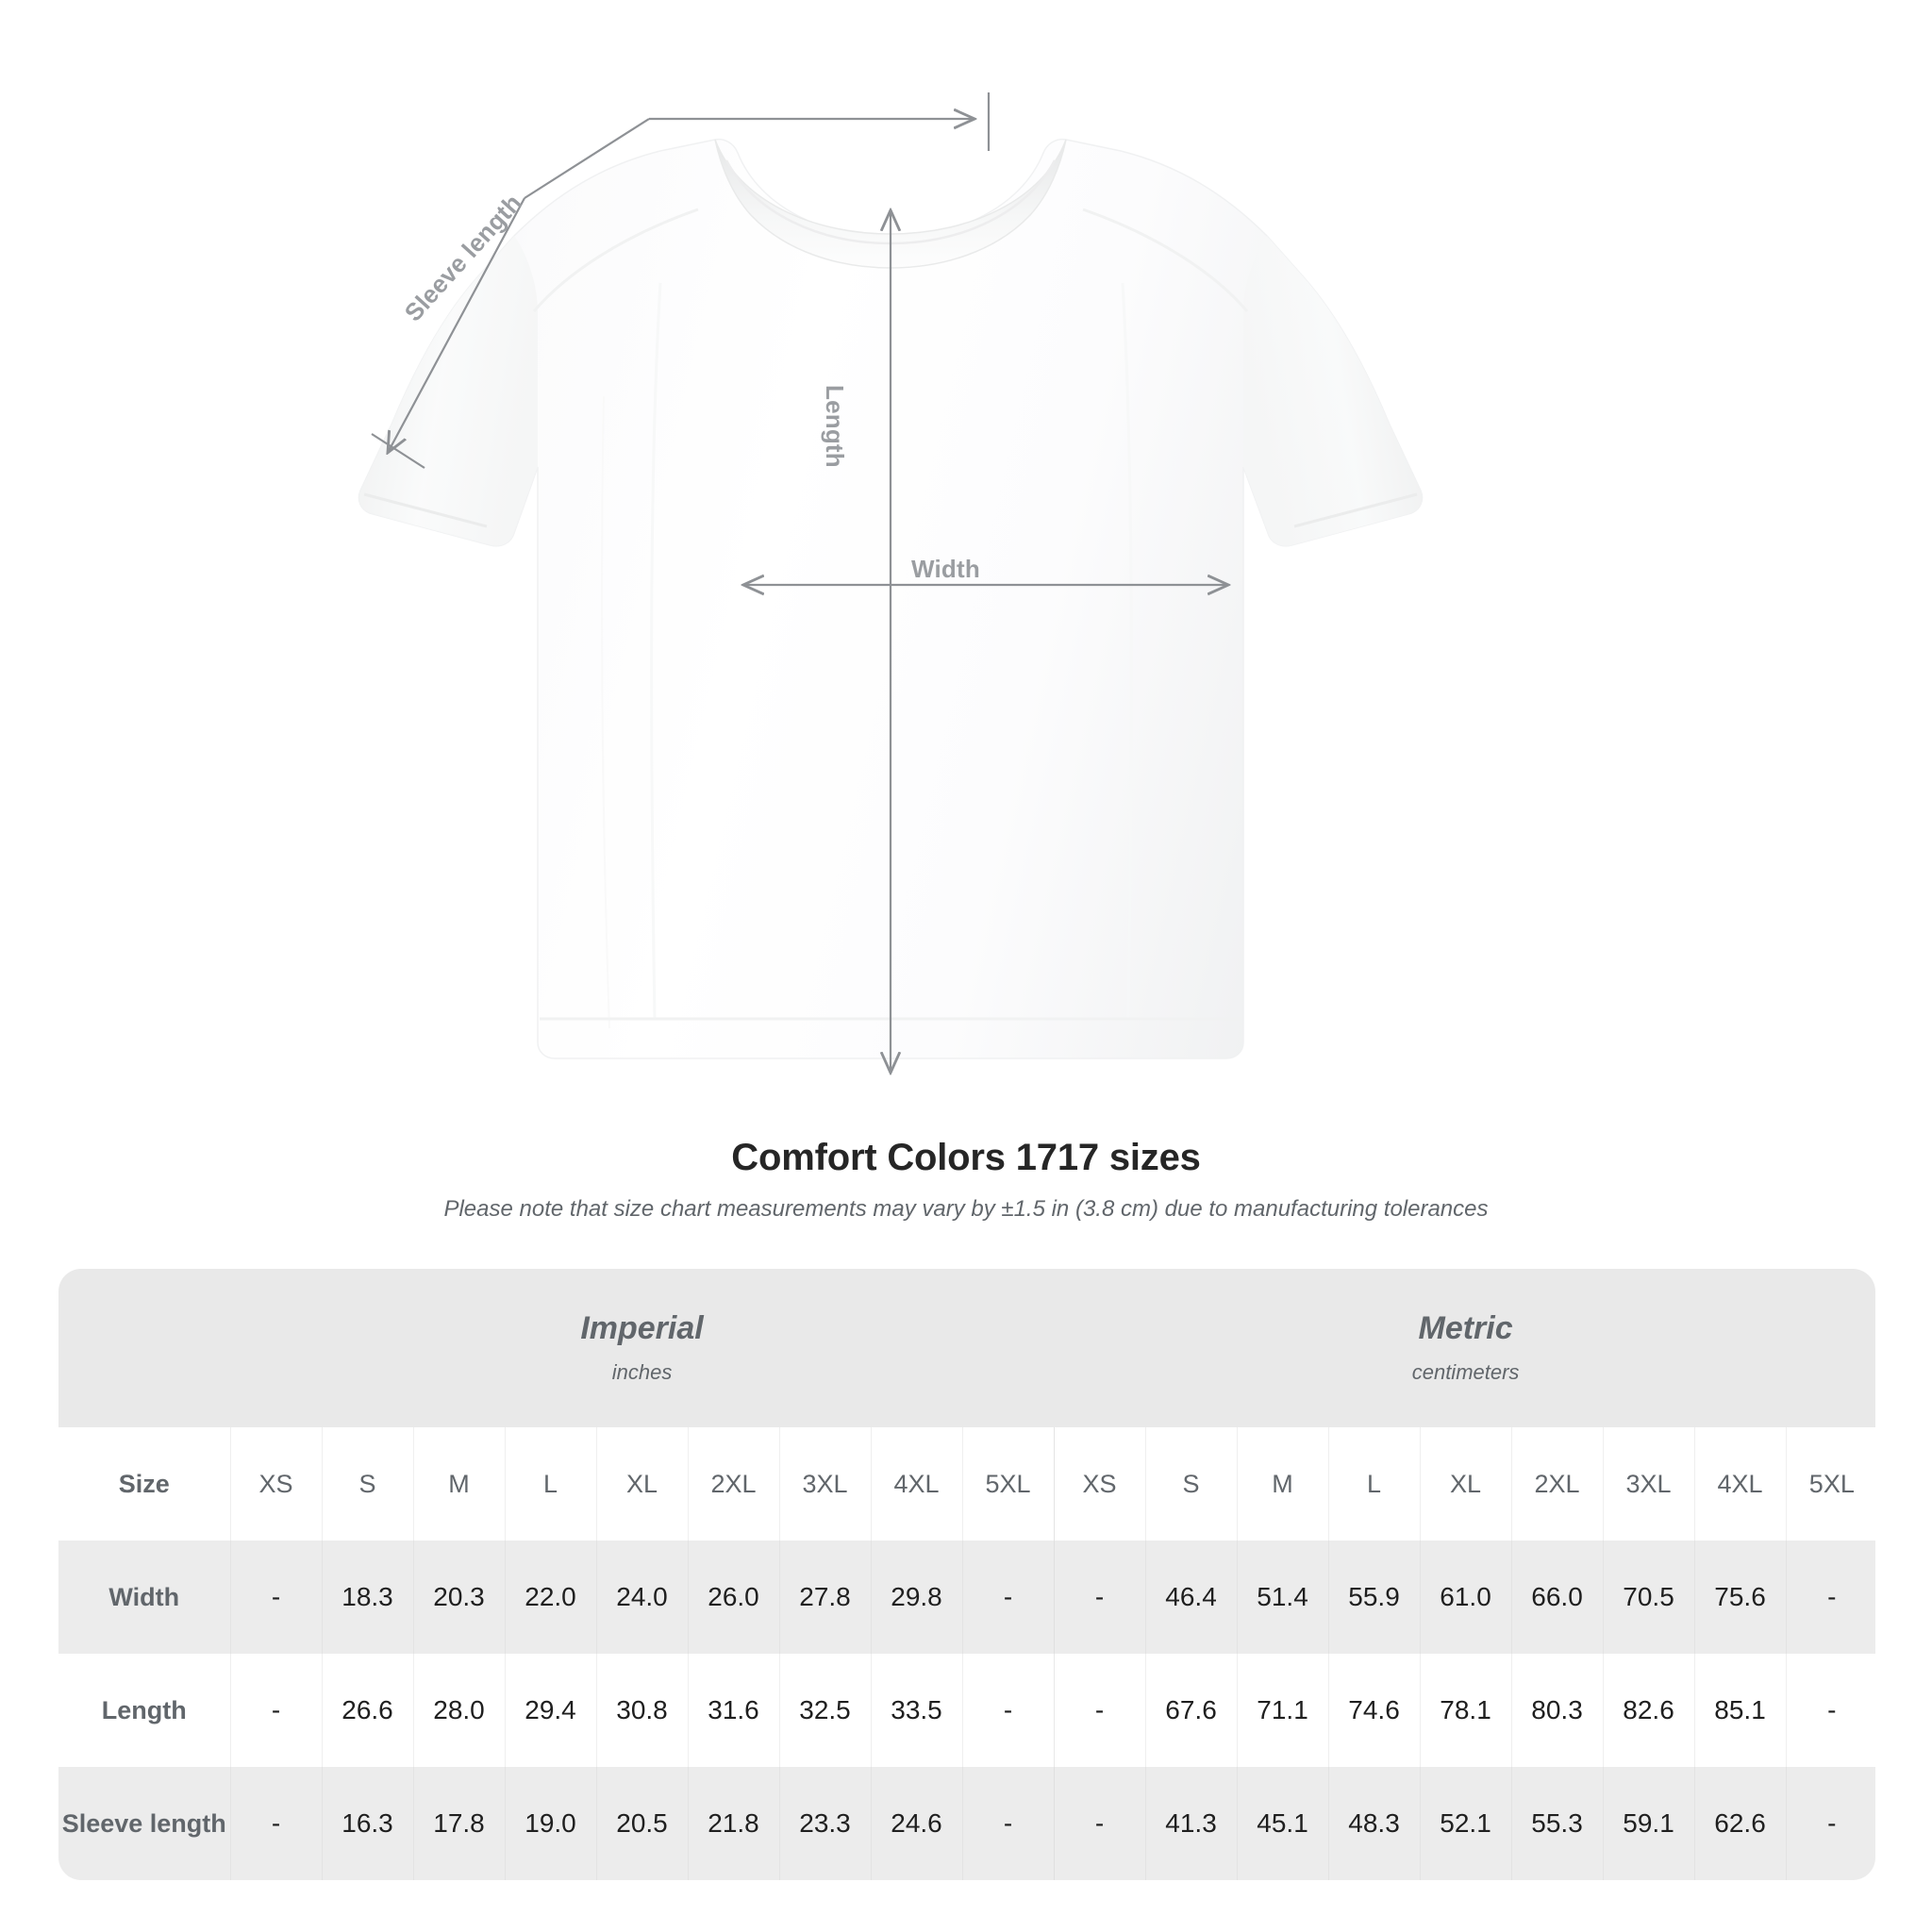 Image resolution: width=1932 pixels, height=1932 pixels. What do you see at coordinates (1099, 1824) in the screenshot?
I see `cell-sleeve-metric-xs: -` at bounding box center [1099, 1824].